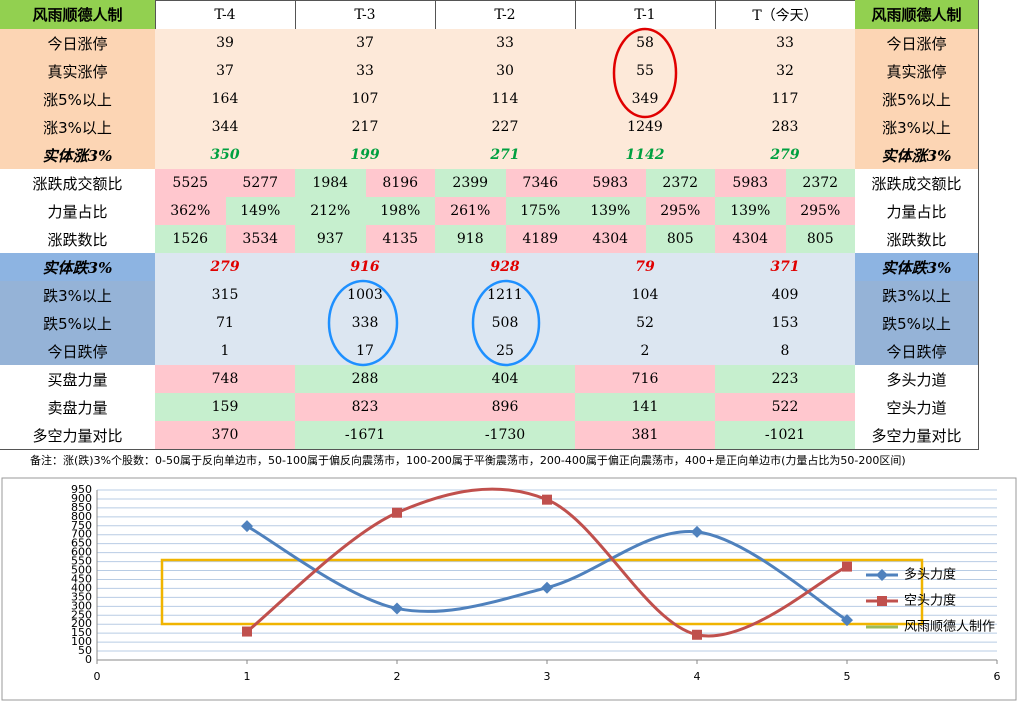 This screenshot has height=702, width=1019. Describe the element at coordinates (81, 605) in the screenshot. I see `y-tick-label: 300` at that location.